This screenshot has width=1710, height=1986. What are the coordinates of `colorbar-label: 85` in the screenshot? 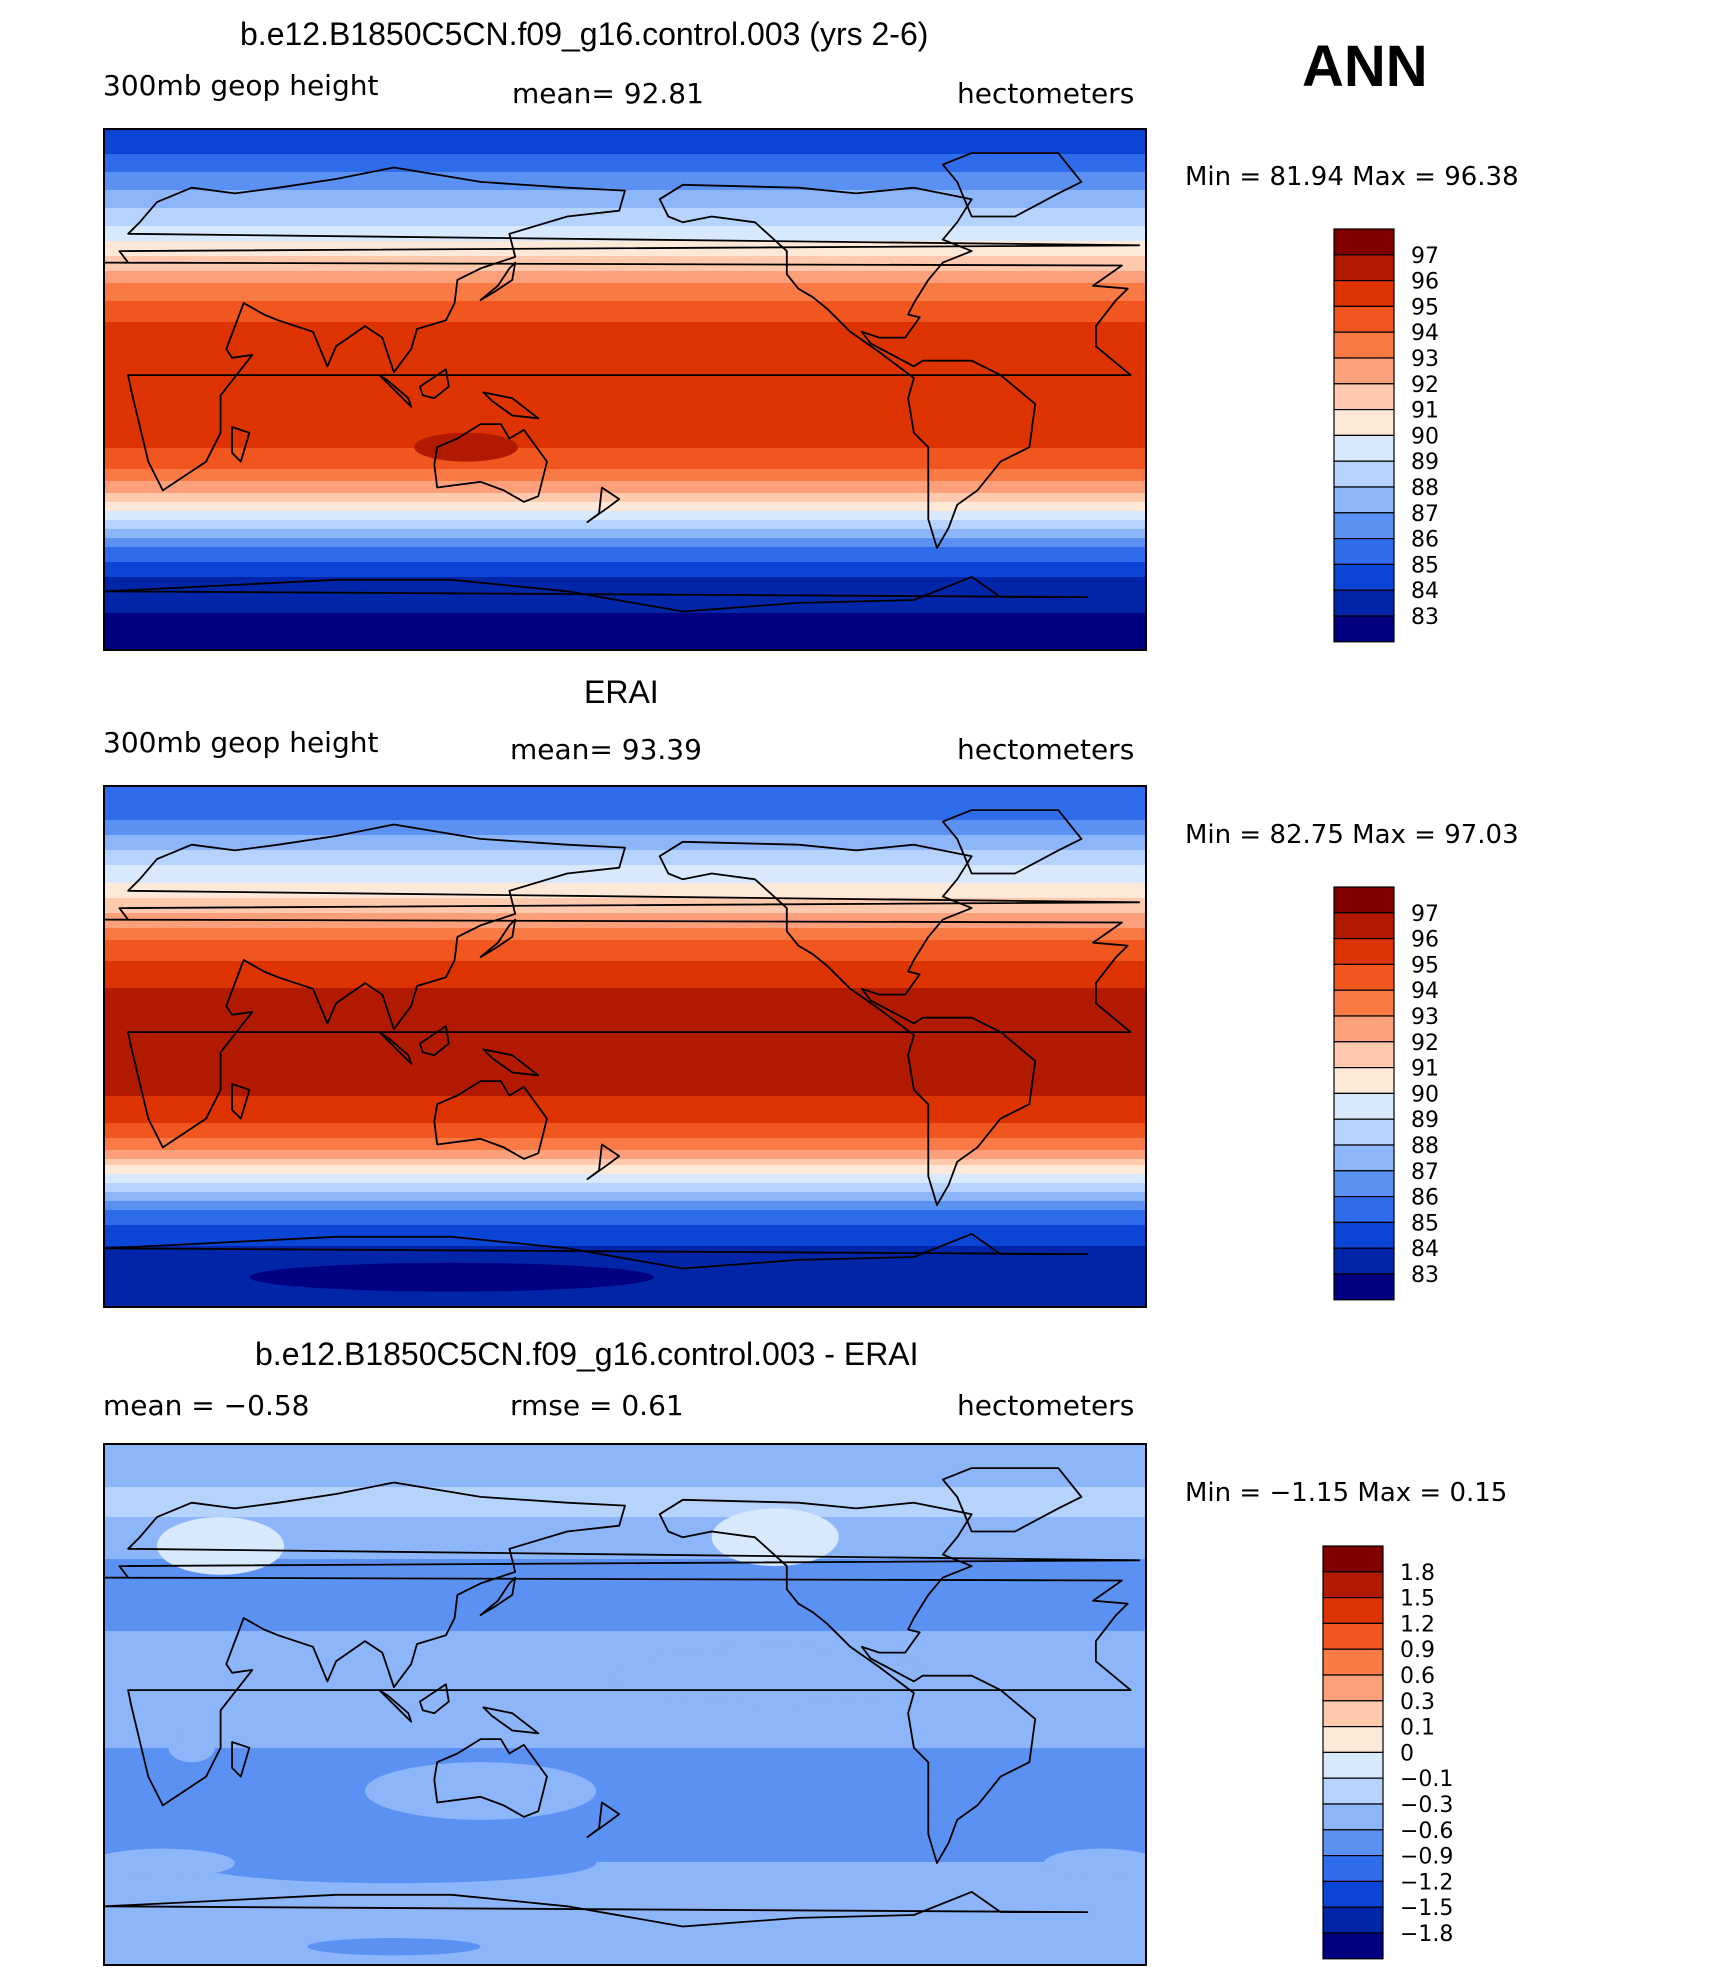 It's located at (1425, 565).